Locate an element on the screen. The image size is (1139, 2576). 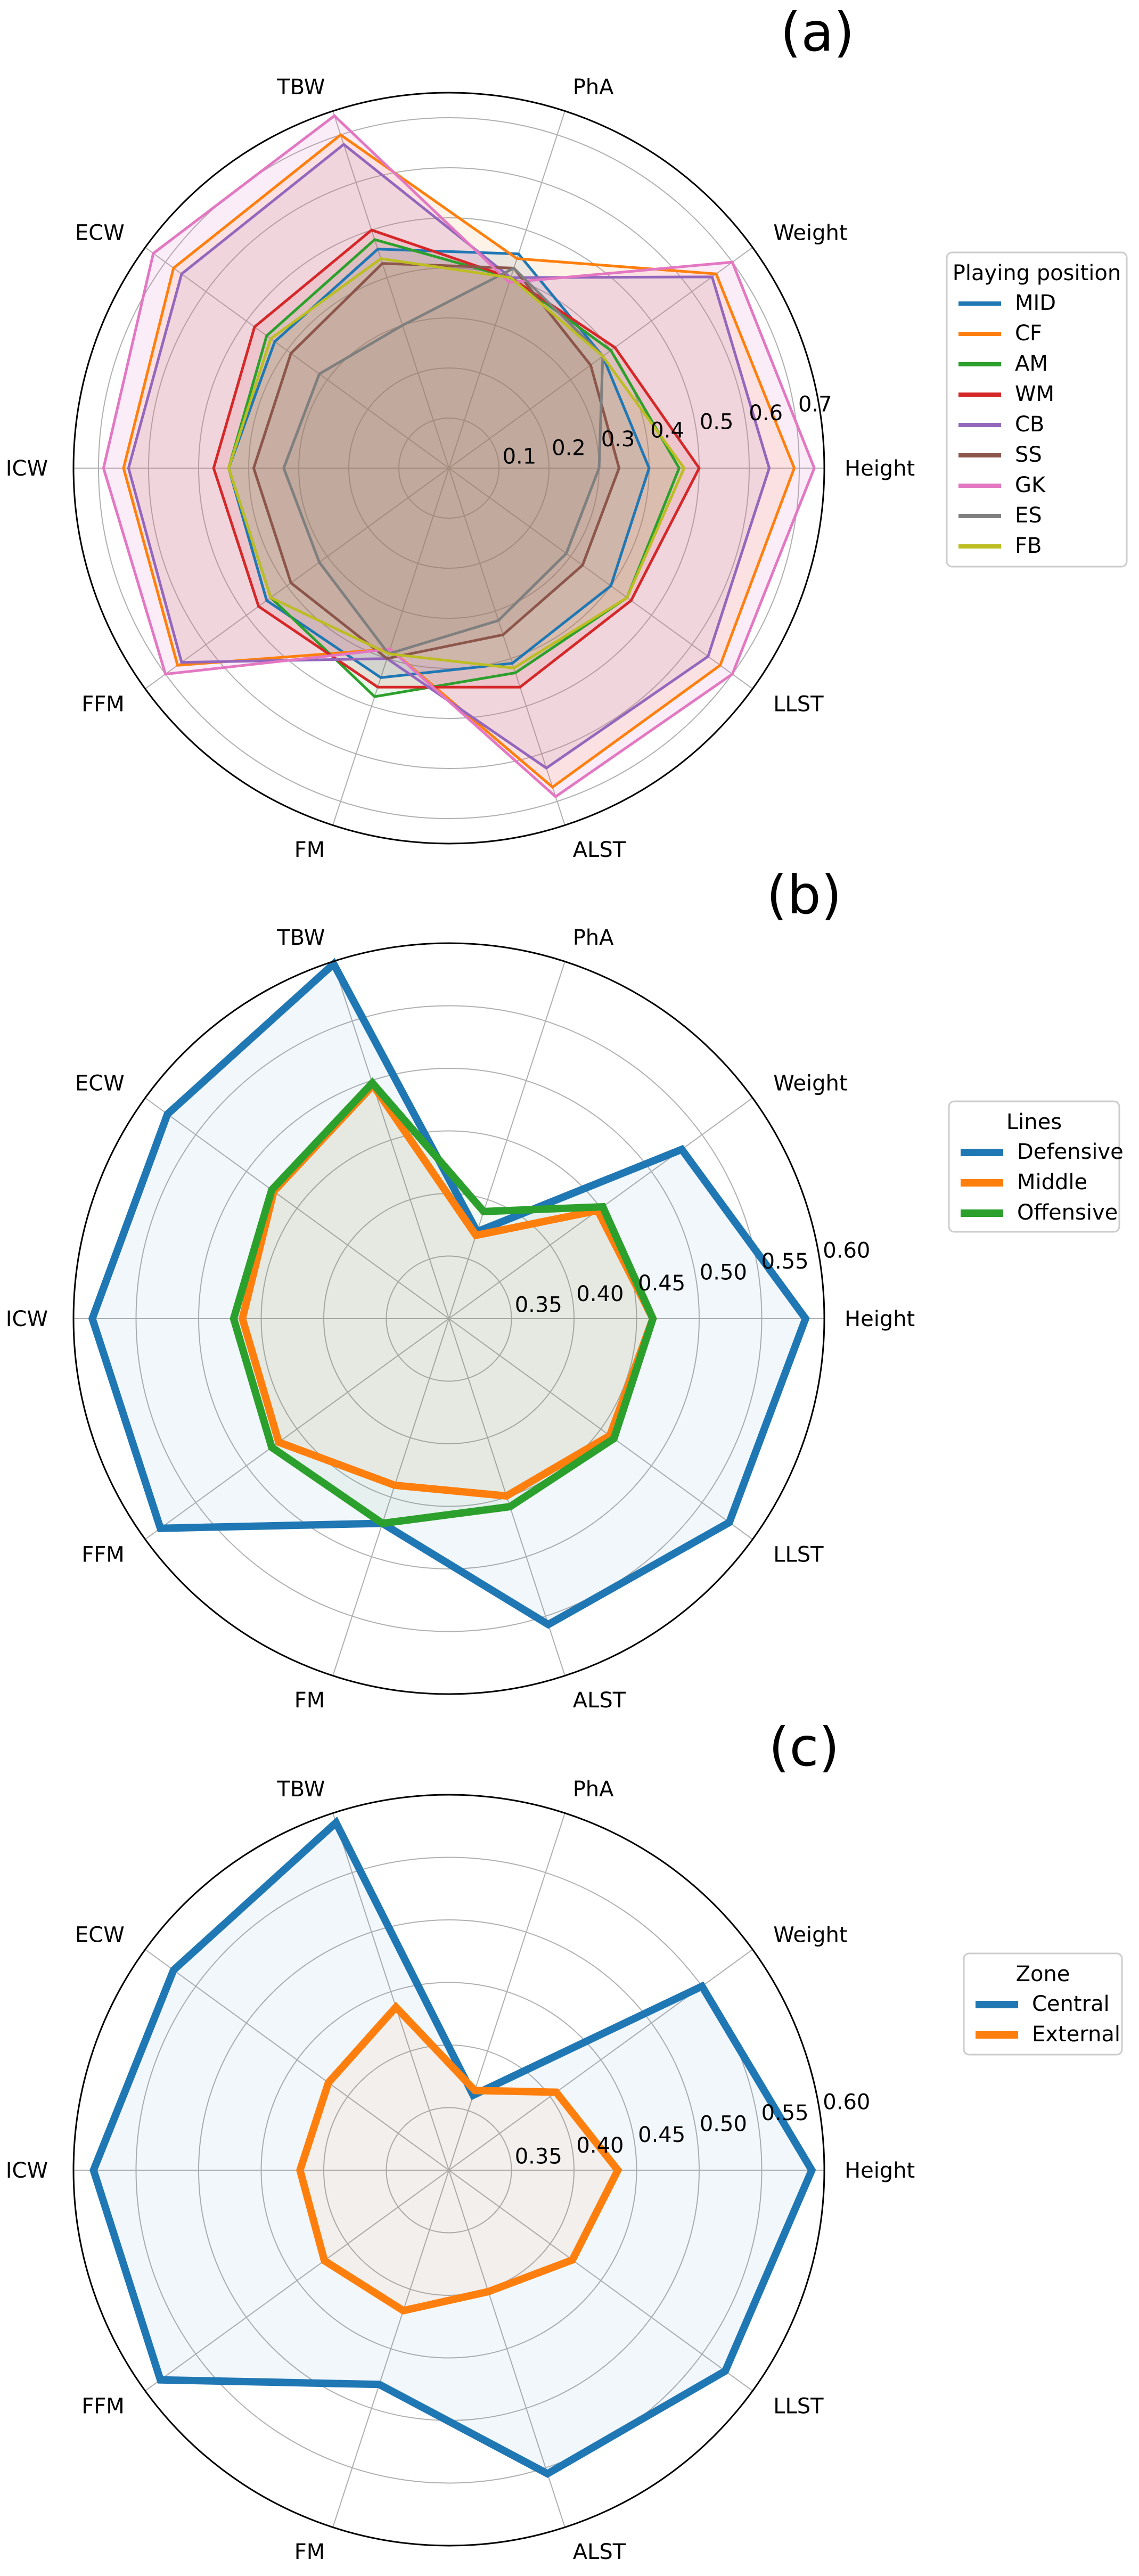
panel-label: (c) is located at coordinates (803, 1747).